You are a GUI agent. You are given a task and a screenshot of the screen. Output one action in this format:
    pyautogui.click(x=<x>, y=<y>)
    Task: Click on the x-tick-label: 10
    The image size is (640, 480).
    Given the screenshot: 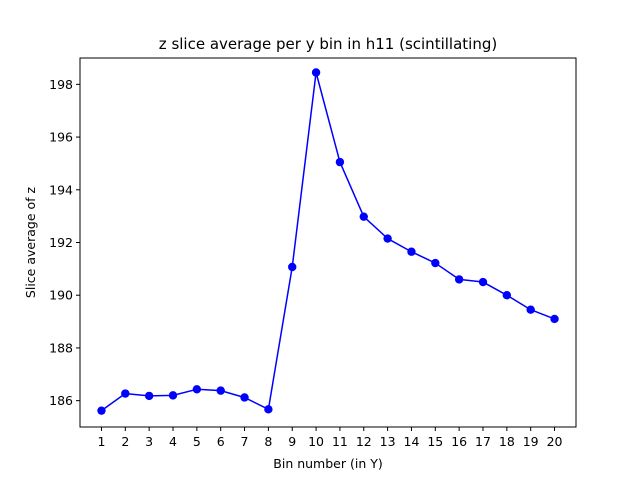 What is the action you would take?
    pyautogui.click(x=316, y=441)
    